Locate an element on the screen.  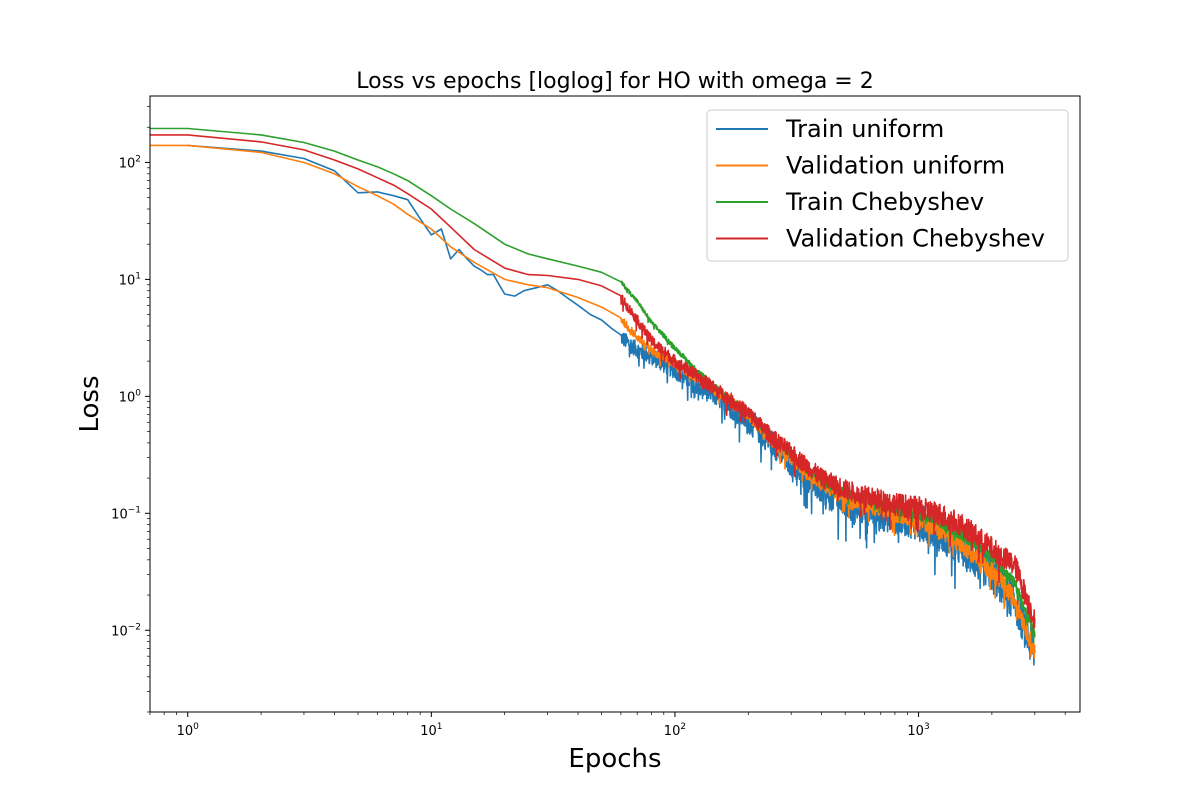
y-axis-label: Loss is located at coordinates (90, 403).